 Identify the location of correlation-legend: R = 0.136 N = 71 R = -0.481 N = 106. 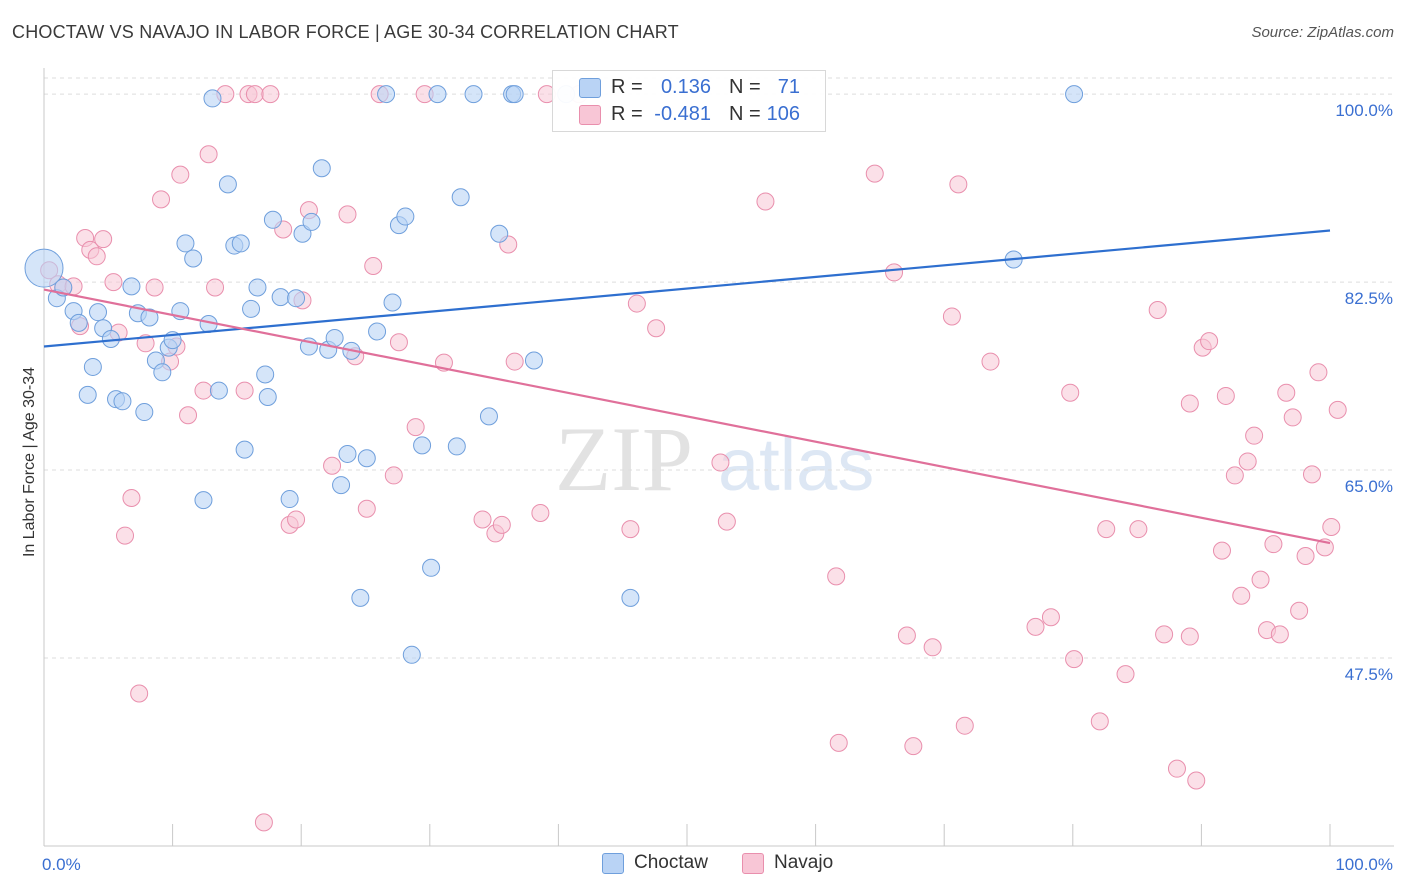
(689, 101).